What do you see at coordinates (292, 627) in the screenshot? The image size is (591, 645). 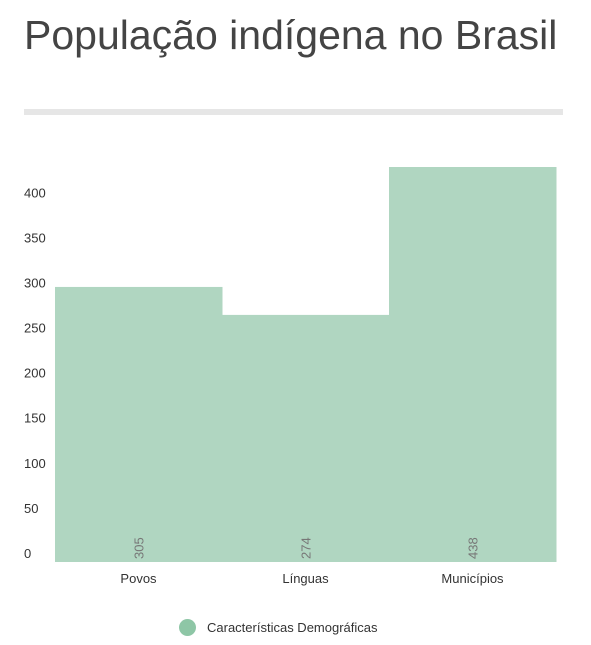 I see `legend-label: Características Demográficas` at bounding box center [292, 627].